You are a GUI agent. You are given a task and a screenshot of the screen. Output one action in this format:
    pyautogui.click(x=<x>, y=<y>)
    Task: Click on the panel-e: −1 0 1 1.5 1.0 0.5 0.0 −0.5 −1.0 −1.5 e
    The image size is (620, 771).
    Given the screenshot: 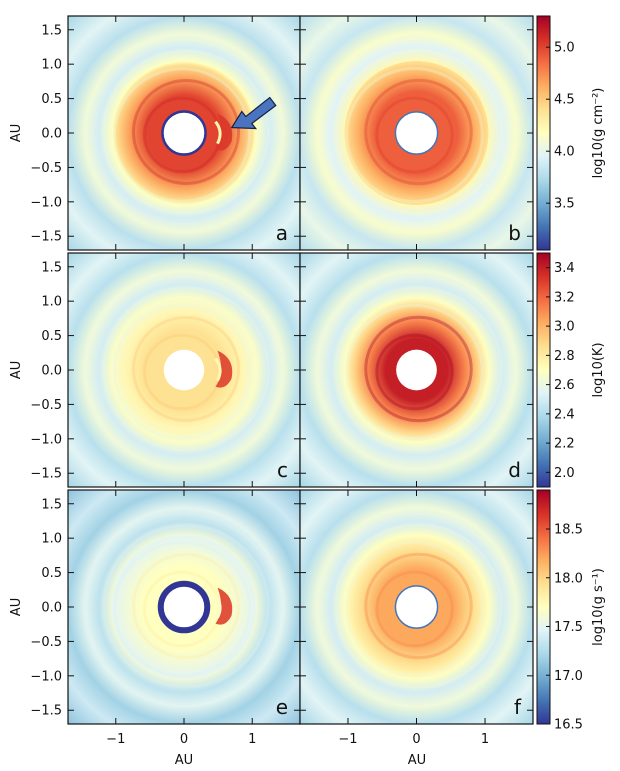 What is the action you would take?
    pyautogui.click(x=165, y=618)
    